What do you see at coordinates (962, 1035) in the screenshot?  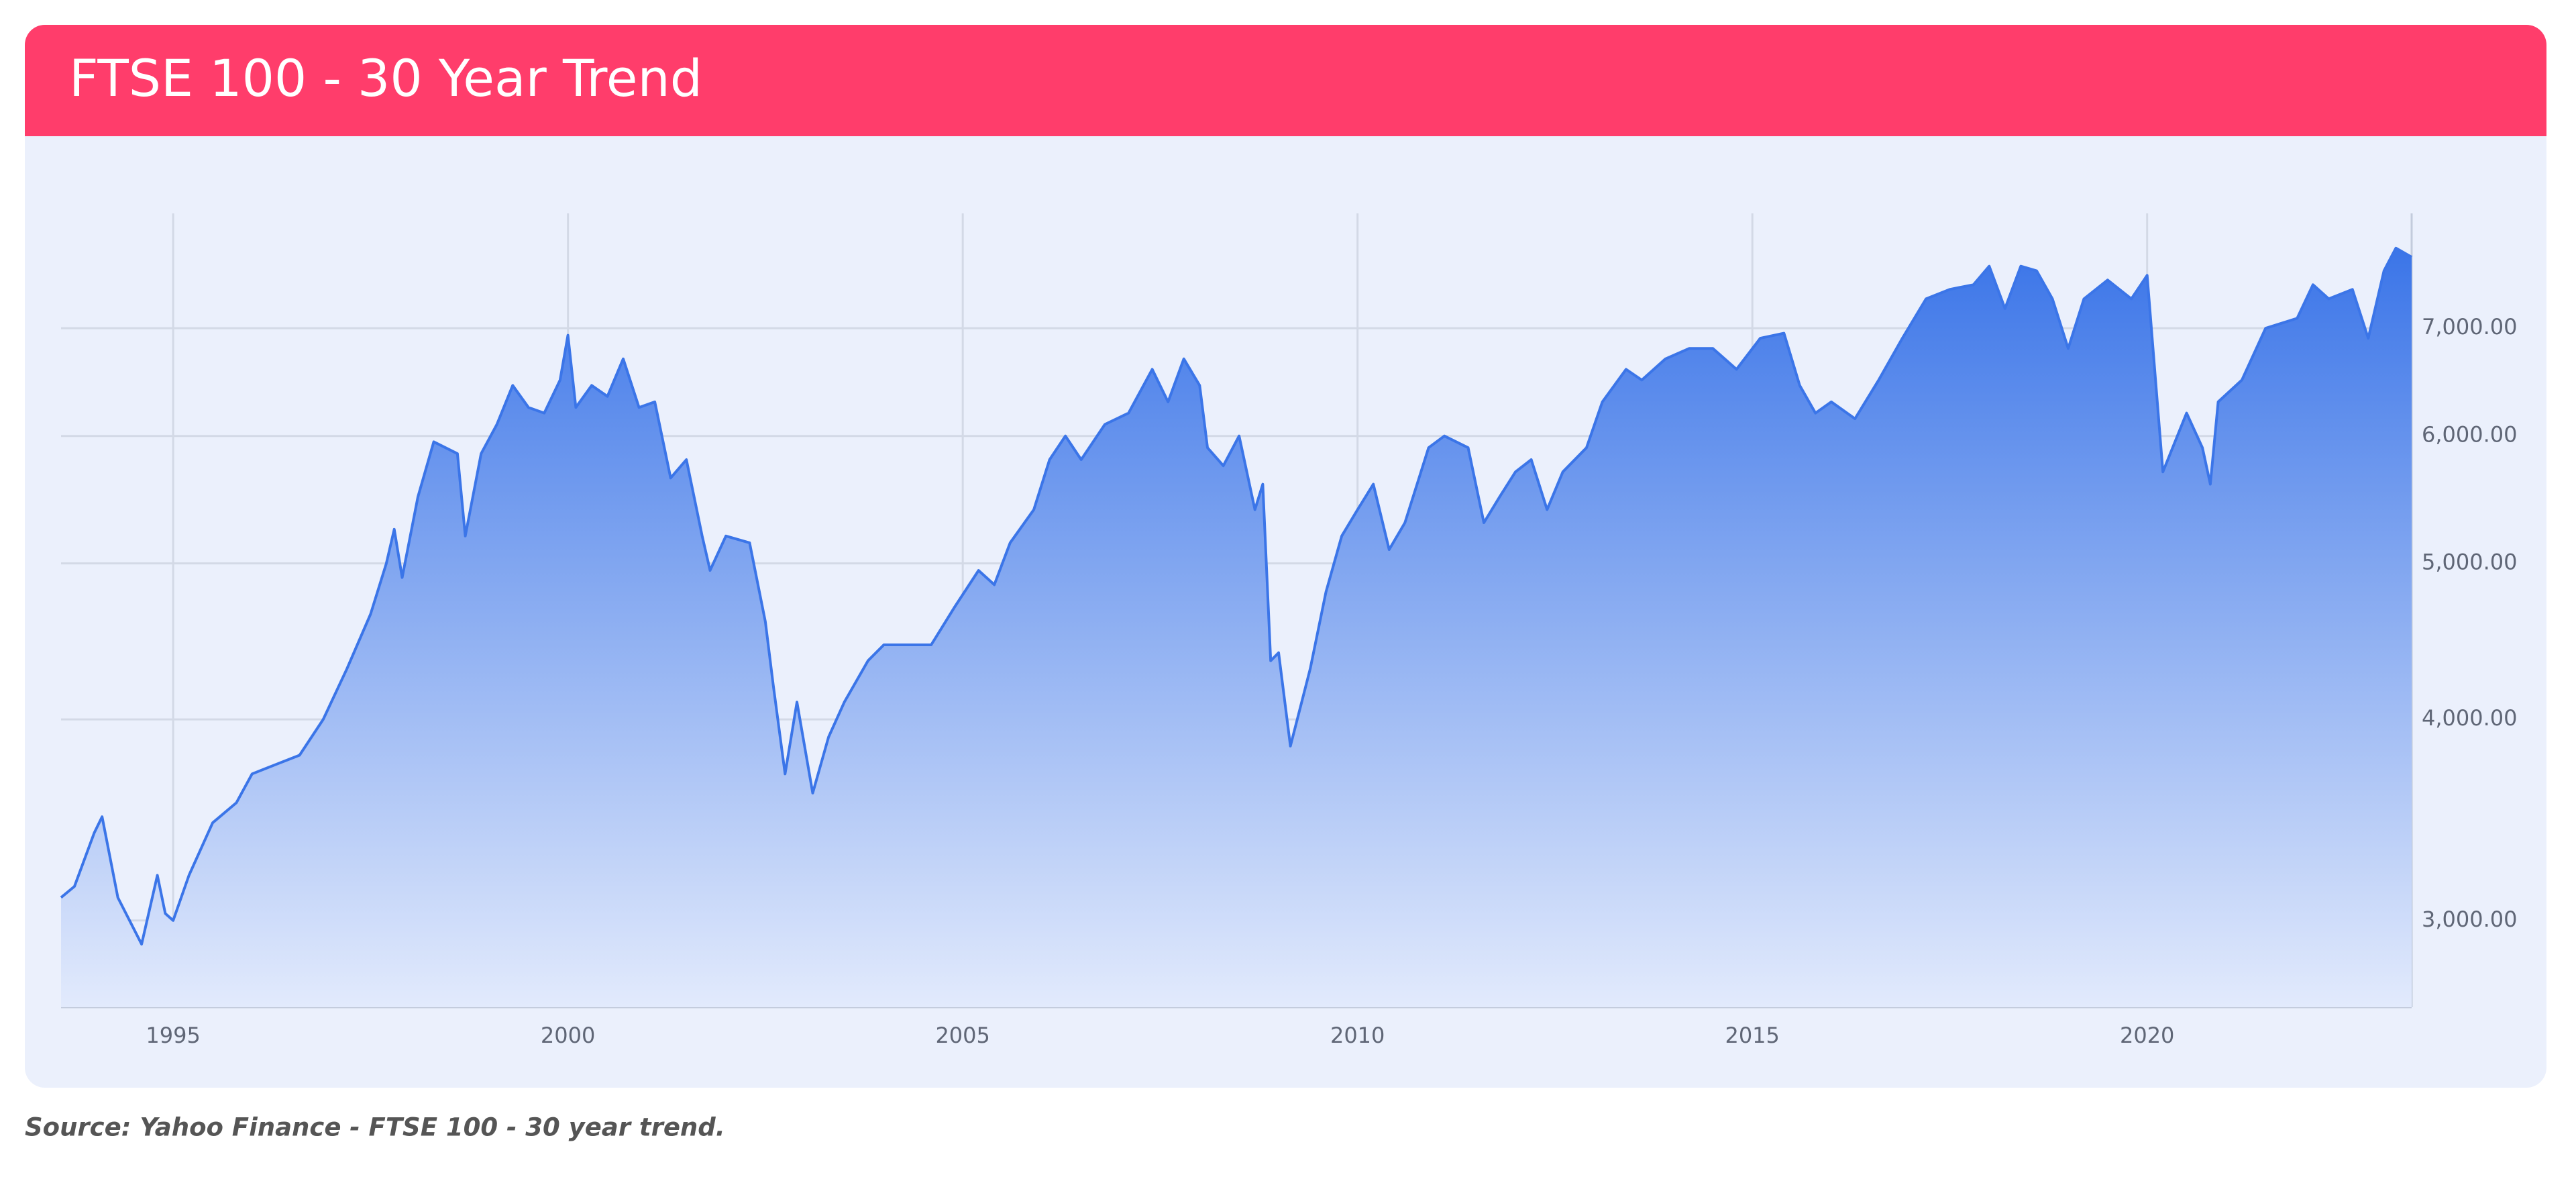 I see `x-tick-label: 2005` at bounding box center [962, 1035].